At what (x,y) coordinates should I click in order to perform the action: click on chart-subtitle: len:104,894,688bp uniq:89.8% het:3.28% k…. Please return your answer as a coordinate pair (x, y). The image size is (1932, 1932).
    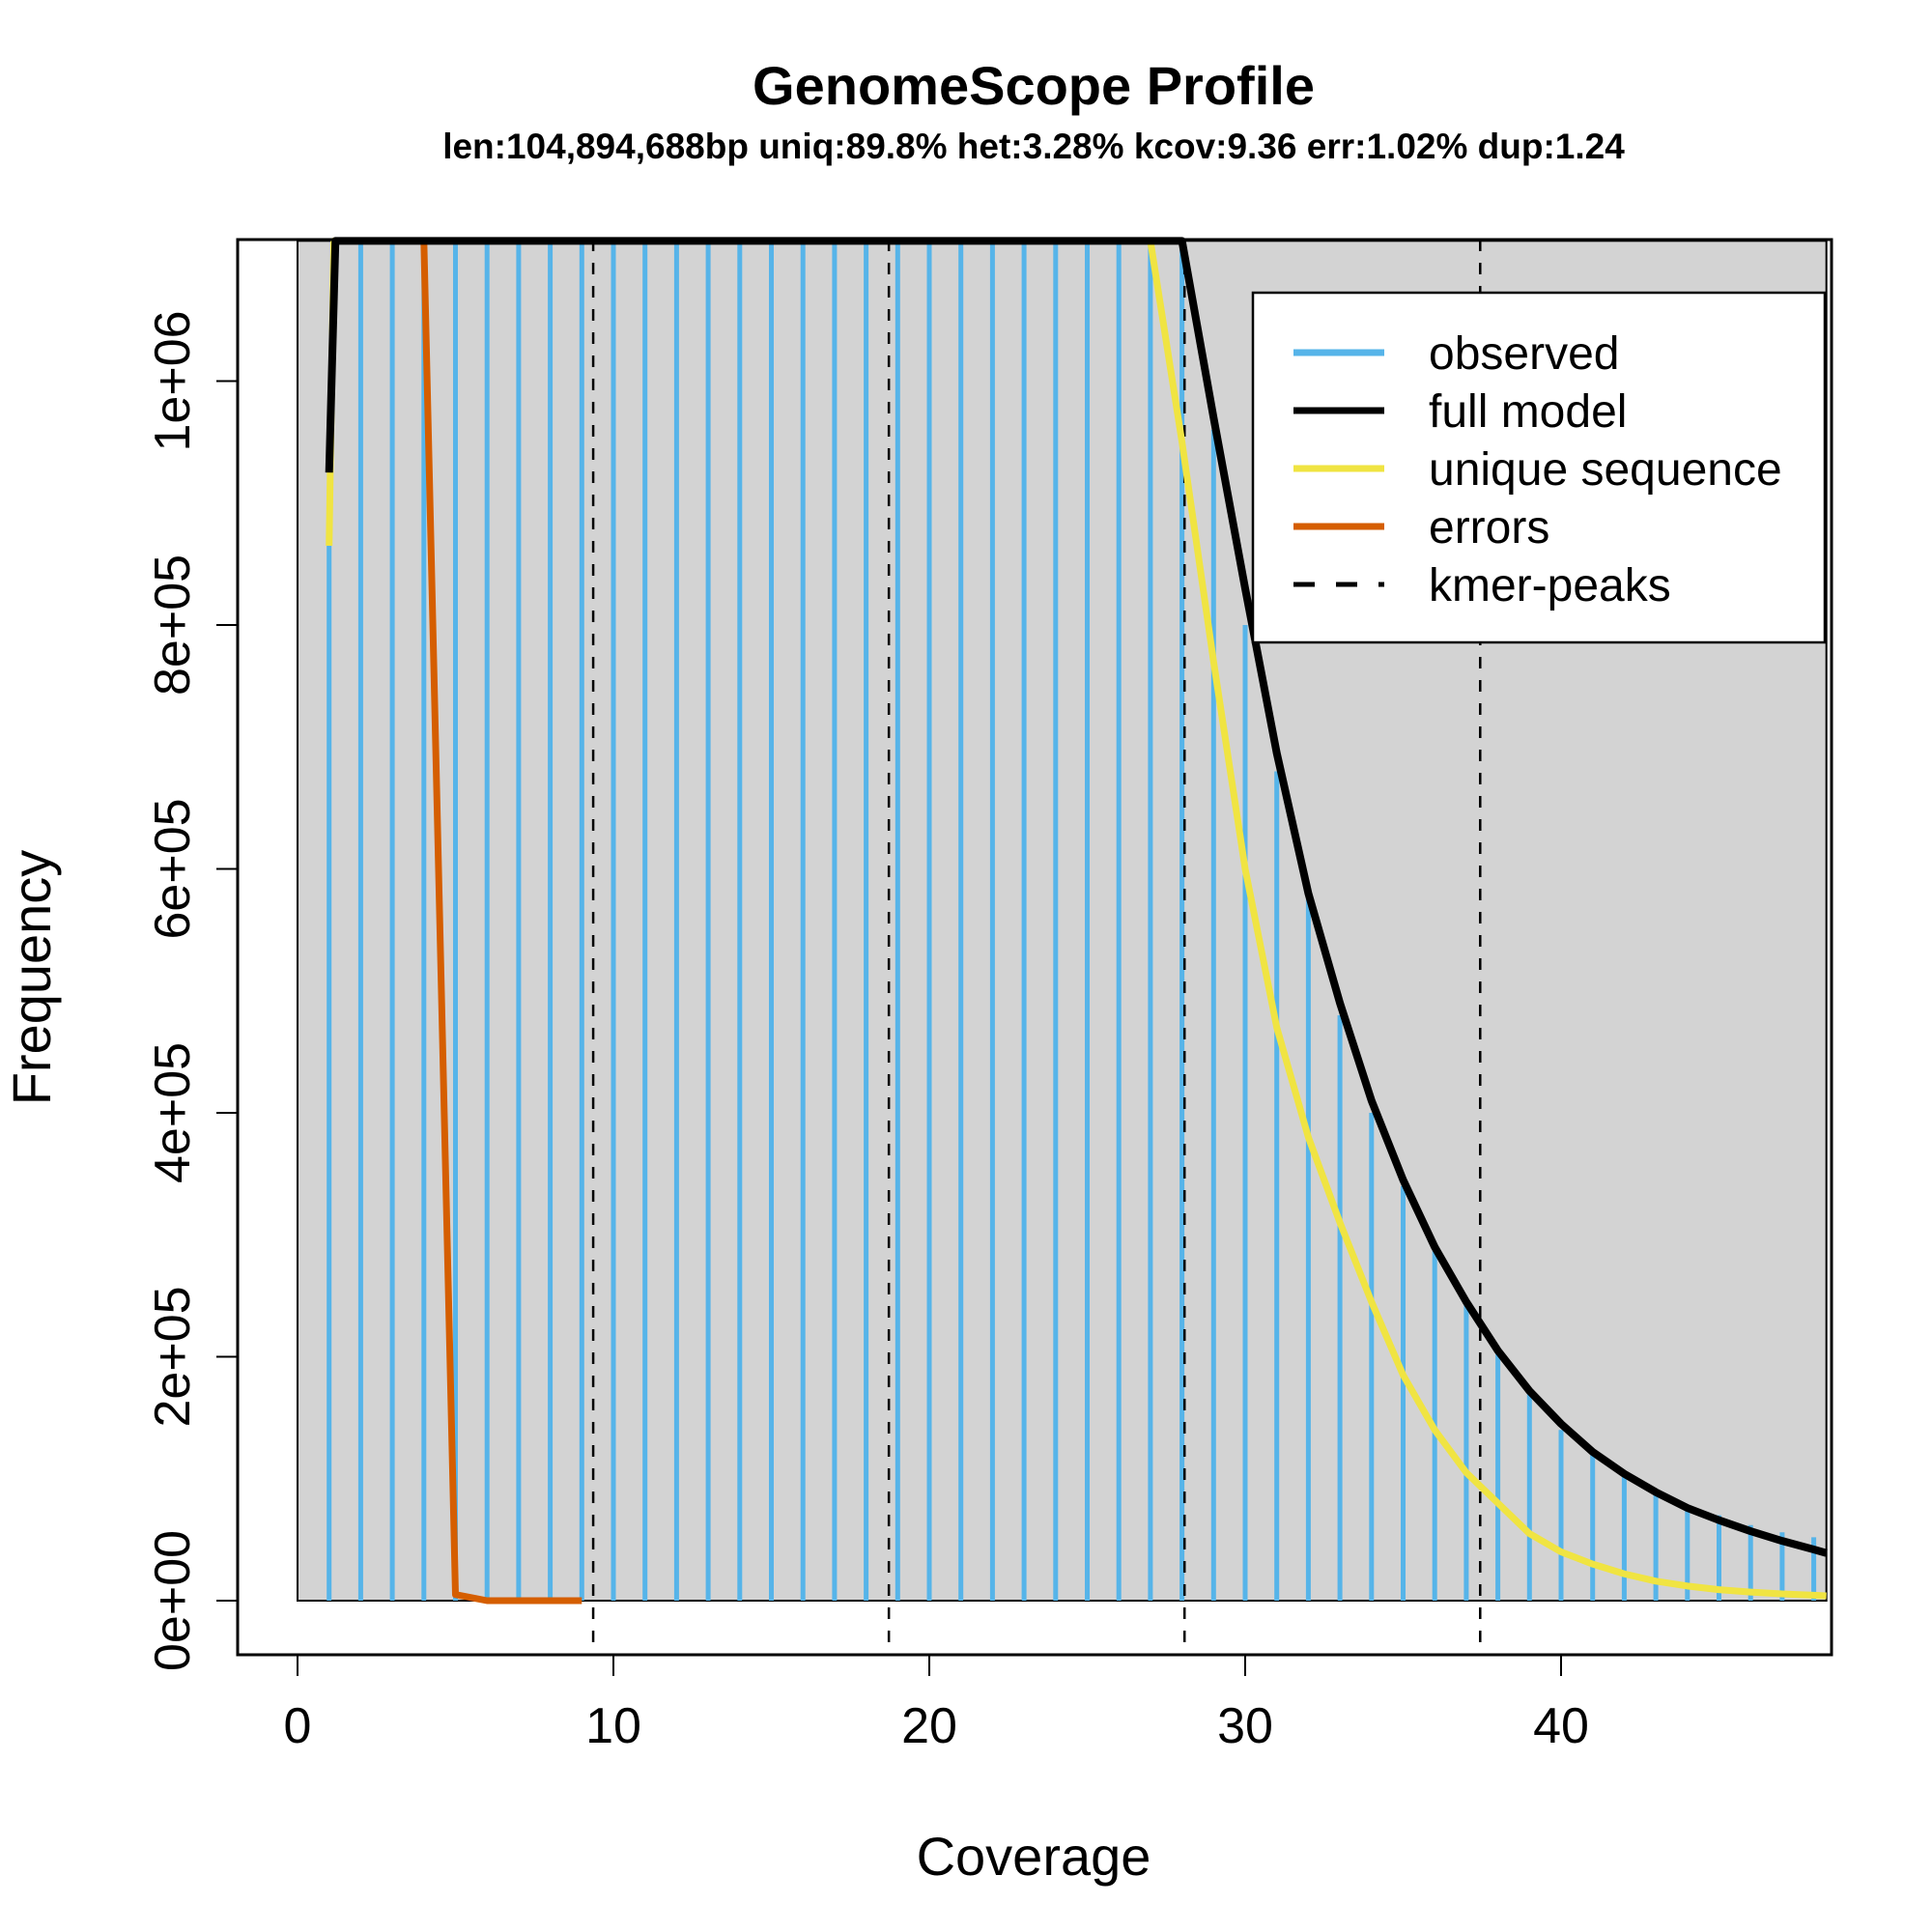
    Looking at the image, I should click on (1033, 146).